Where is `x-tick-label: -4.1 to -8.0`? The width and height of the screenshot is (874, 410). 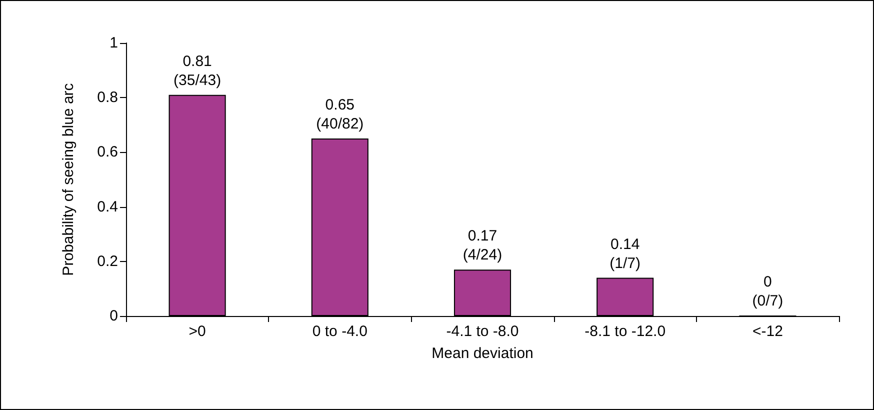 x-tick-label: -4.1 to -8.0 is located at coordinates (482, 331).